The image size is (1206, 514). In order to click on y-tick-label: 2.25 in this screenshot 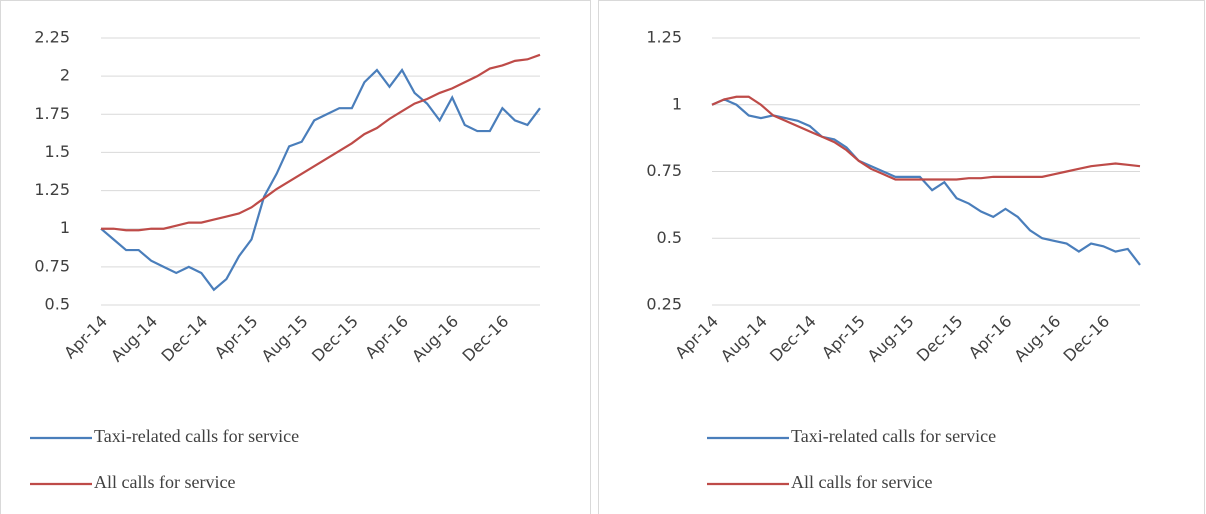, I will do `click(52, 37)`.